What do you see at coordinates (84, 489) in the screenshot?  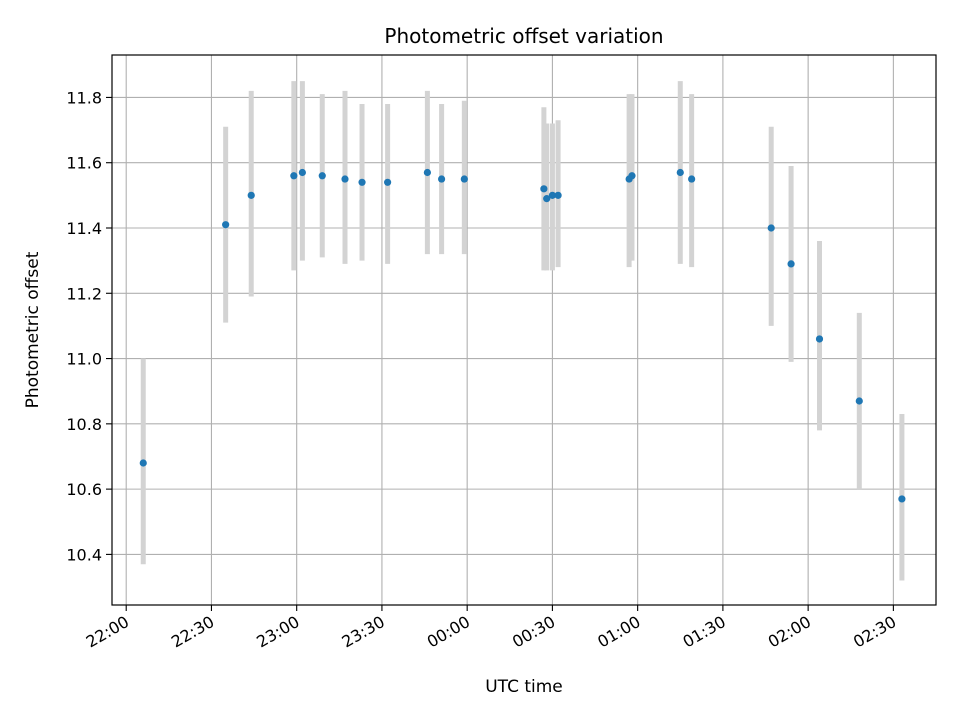 I see `y-tick-label: 10.6` at bounding box center [84, 489].